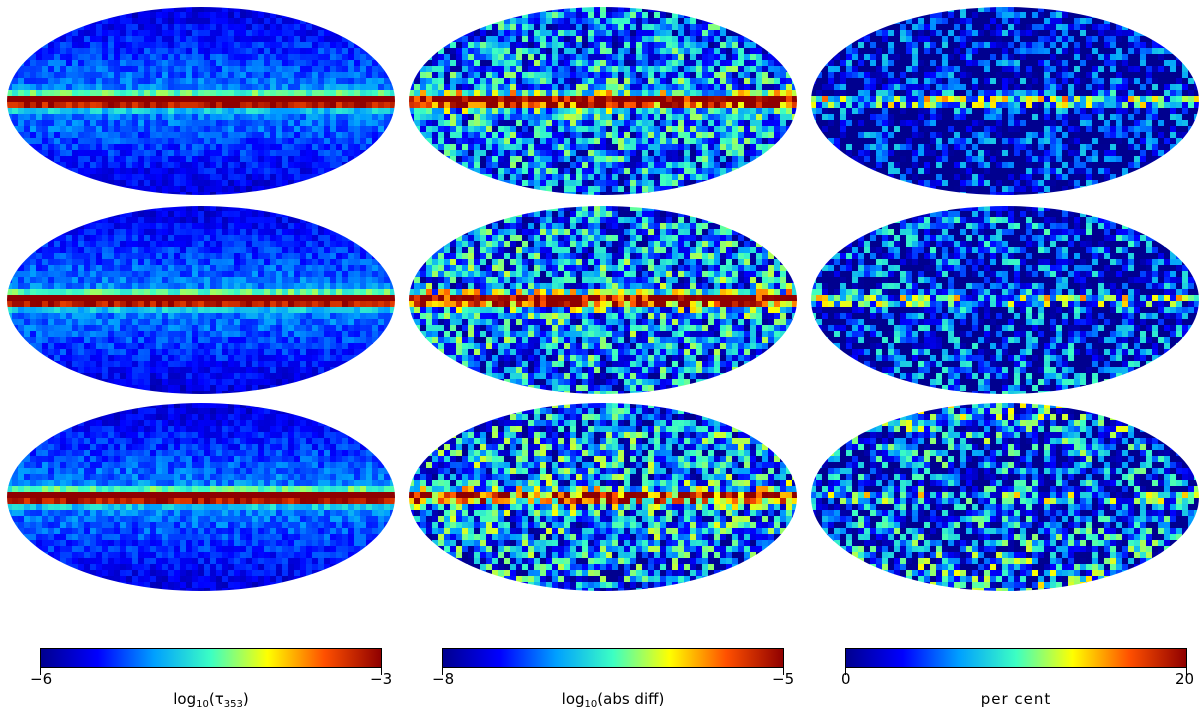 Image resolution: width=1200 pixels, height=714 pixels. I want to click on colorbar-min-label: −8, so click(443, 679).